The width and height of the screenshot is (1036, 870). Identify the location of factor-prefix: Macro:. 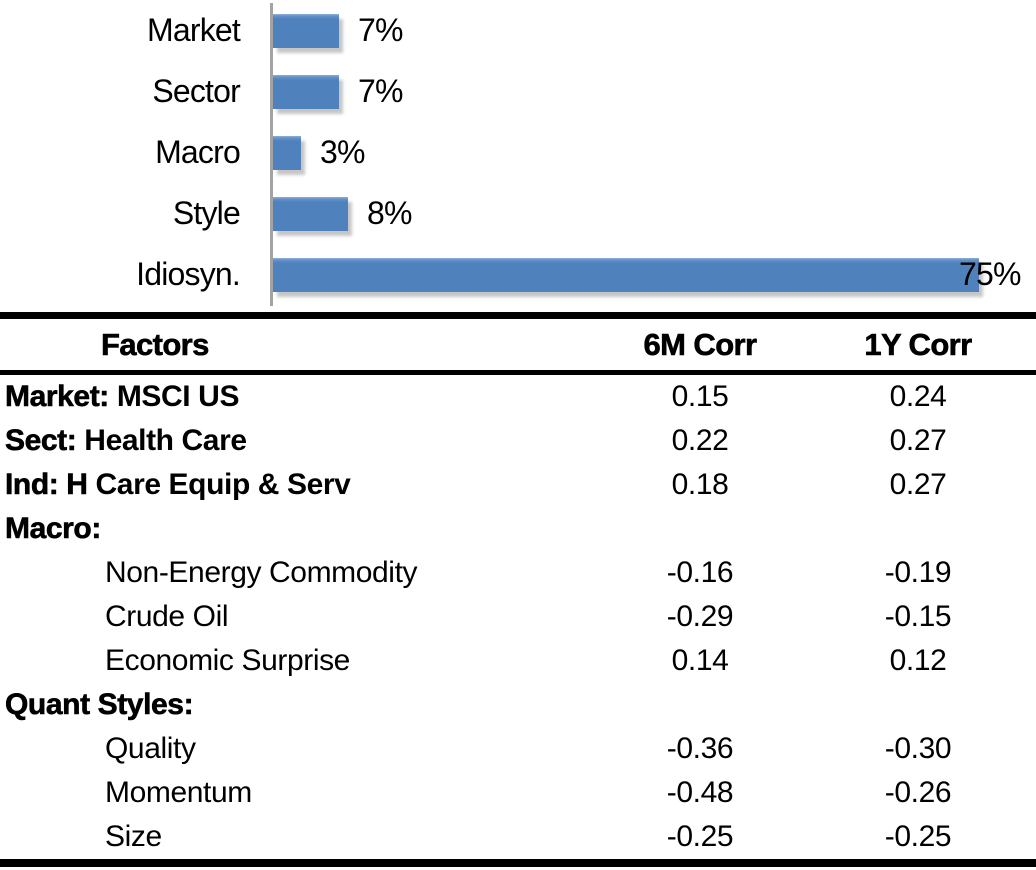
(53, 529).